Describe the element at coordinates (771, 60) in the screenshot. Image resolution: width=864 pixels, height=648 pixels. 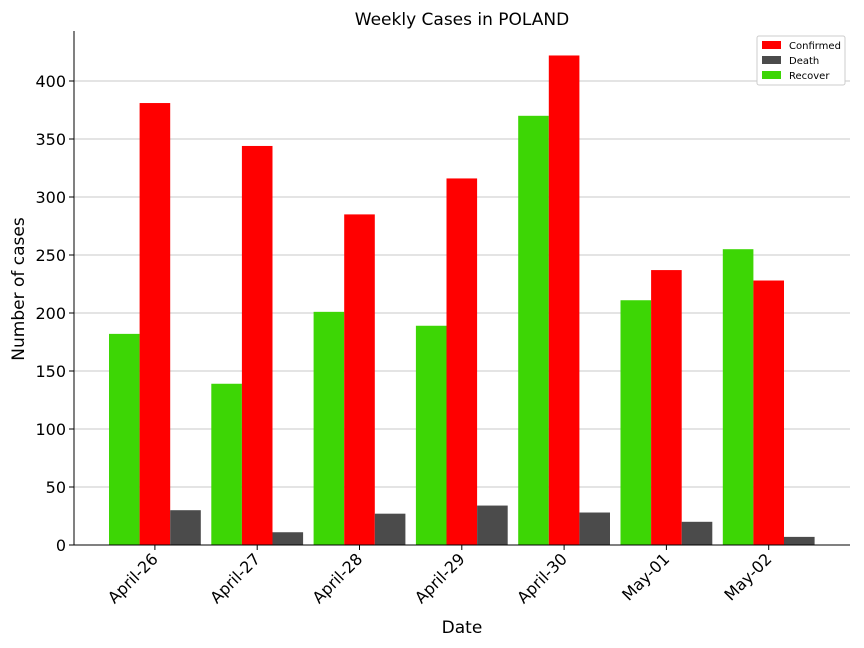
I see `legend-swatch-death` at that location.